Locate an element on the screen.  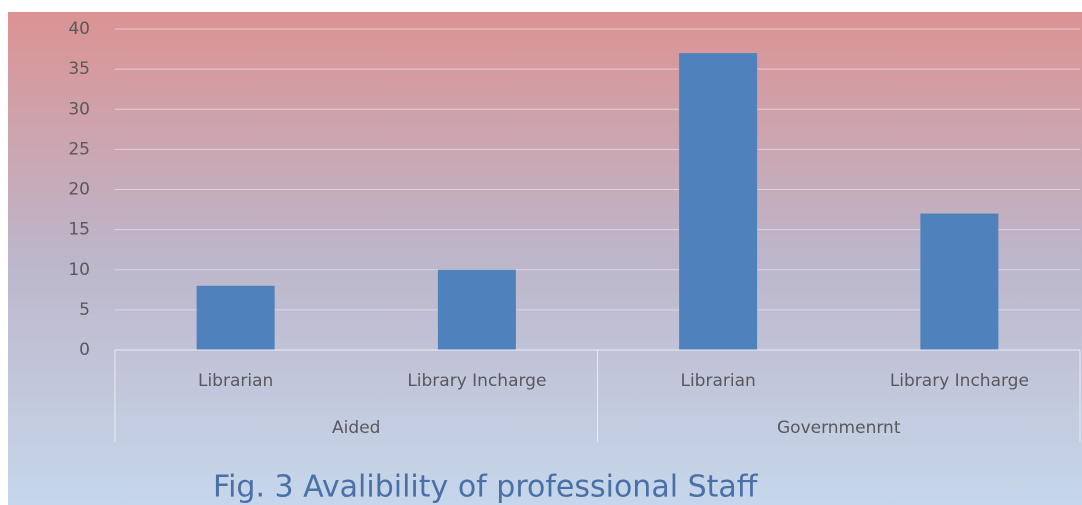
y-tick-label: 5 is located at coordinates (84, 310).